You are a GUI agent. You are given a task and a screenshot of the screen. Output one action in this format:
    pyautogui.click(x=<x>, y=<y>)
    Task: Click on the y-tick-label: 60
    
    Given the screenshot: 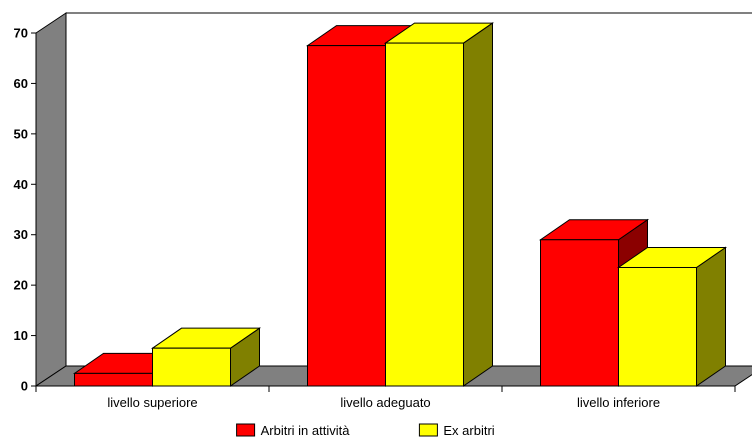 What is the action you would take?
    pyautogui.click(x=21, y=83)
    